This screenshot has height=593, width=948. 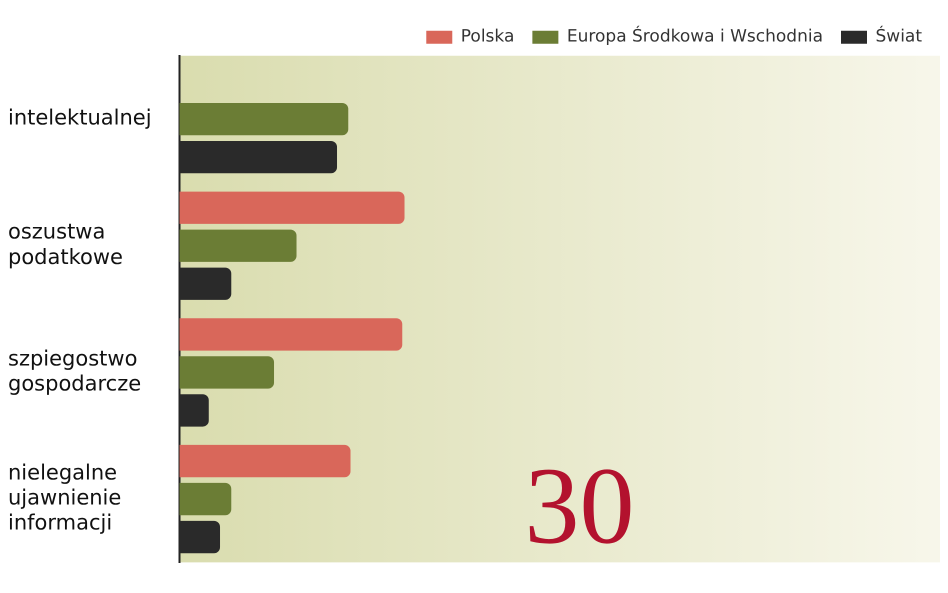 I want to click on y-tick-label: oszustwa podatkowe, so click(x=65, y=244).